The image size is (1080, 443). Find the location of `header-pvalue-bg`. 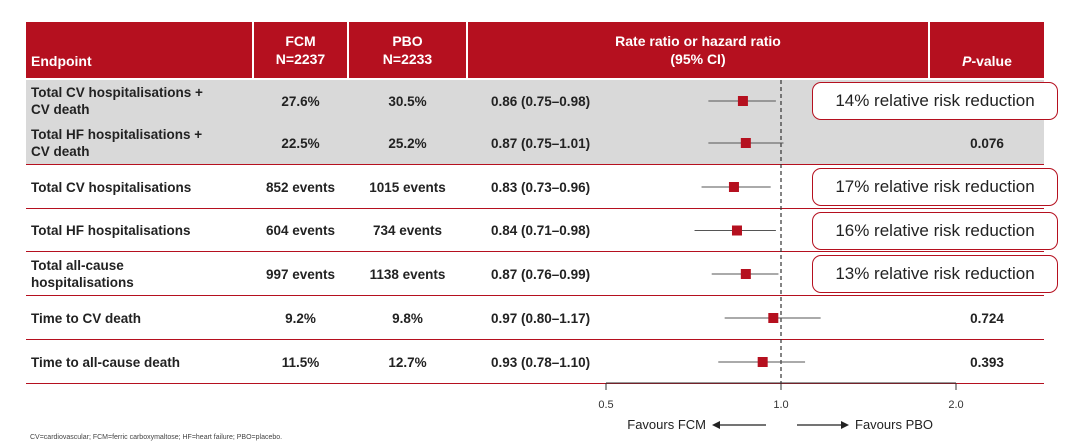

header-pvalue-bg is located at coordinates (987, 50).